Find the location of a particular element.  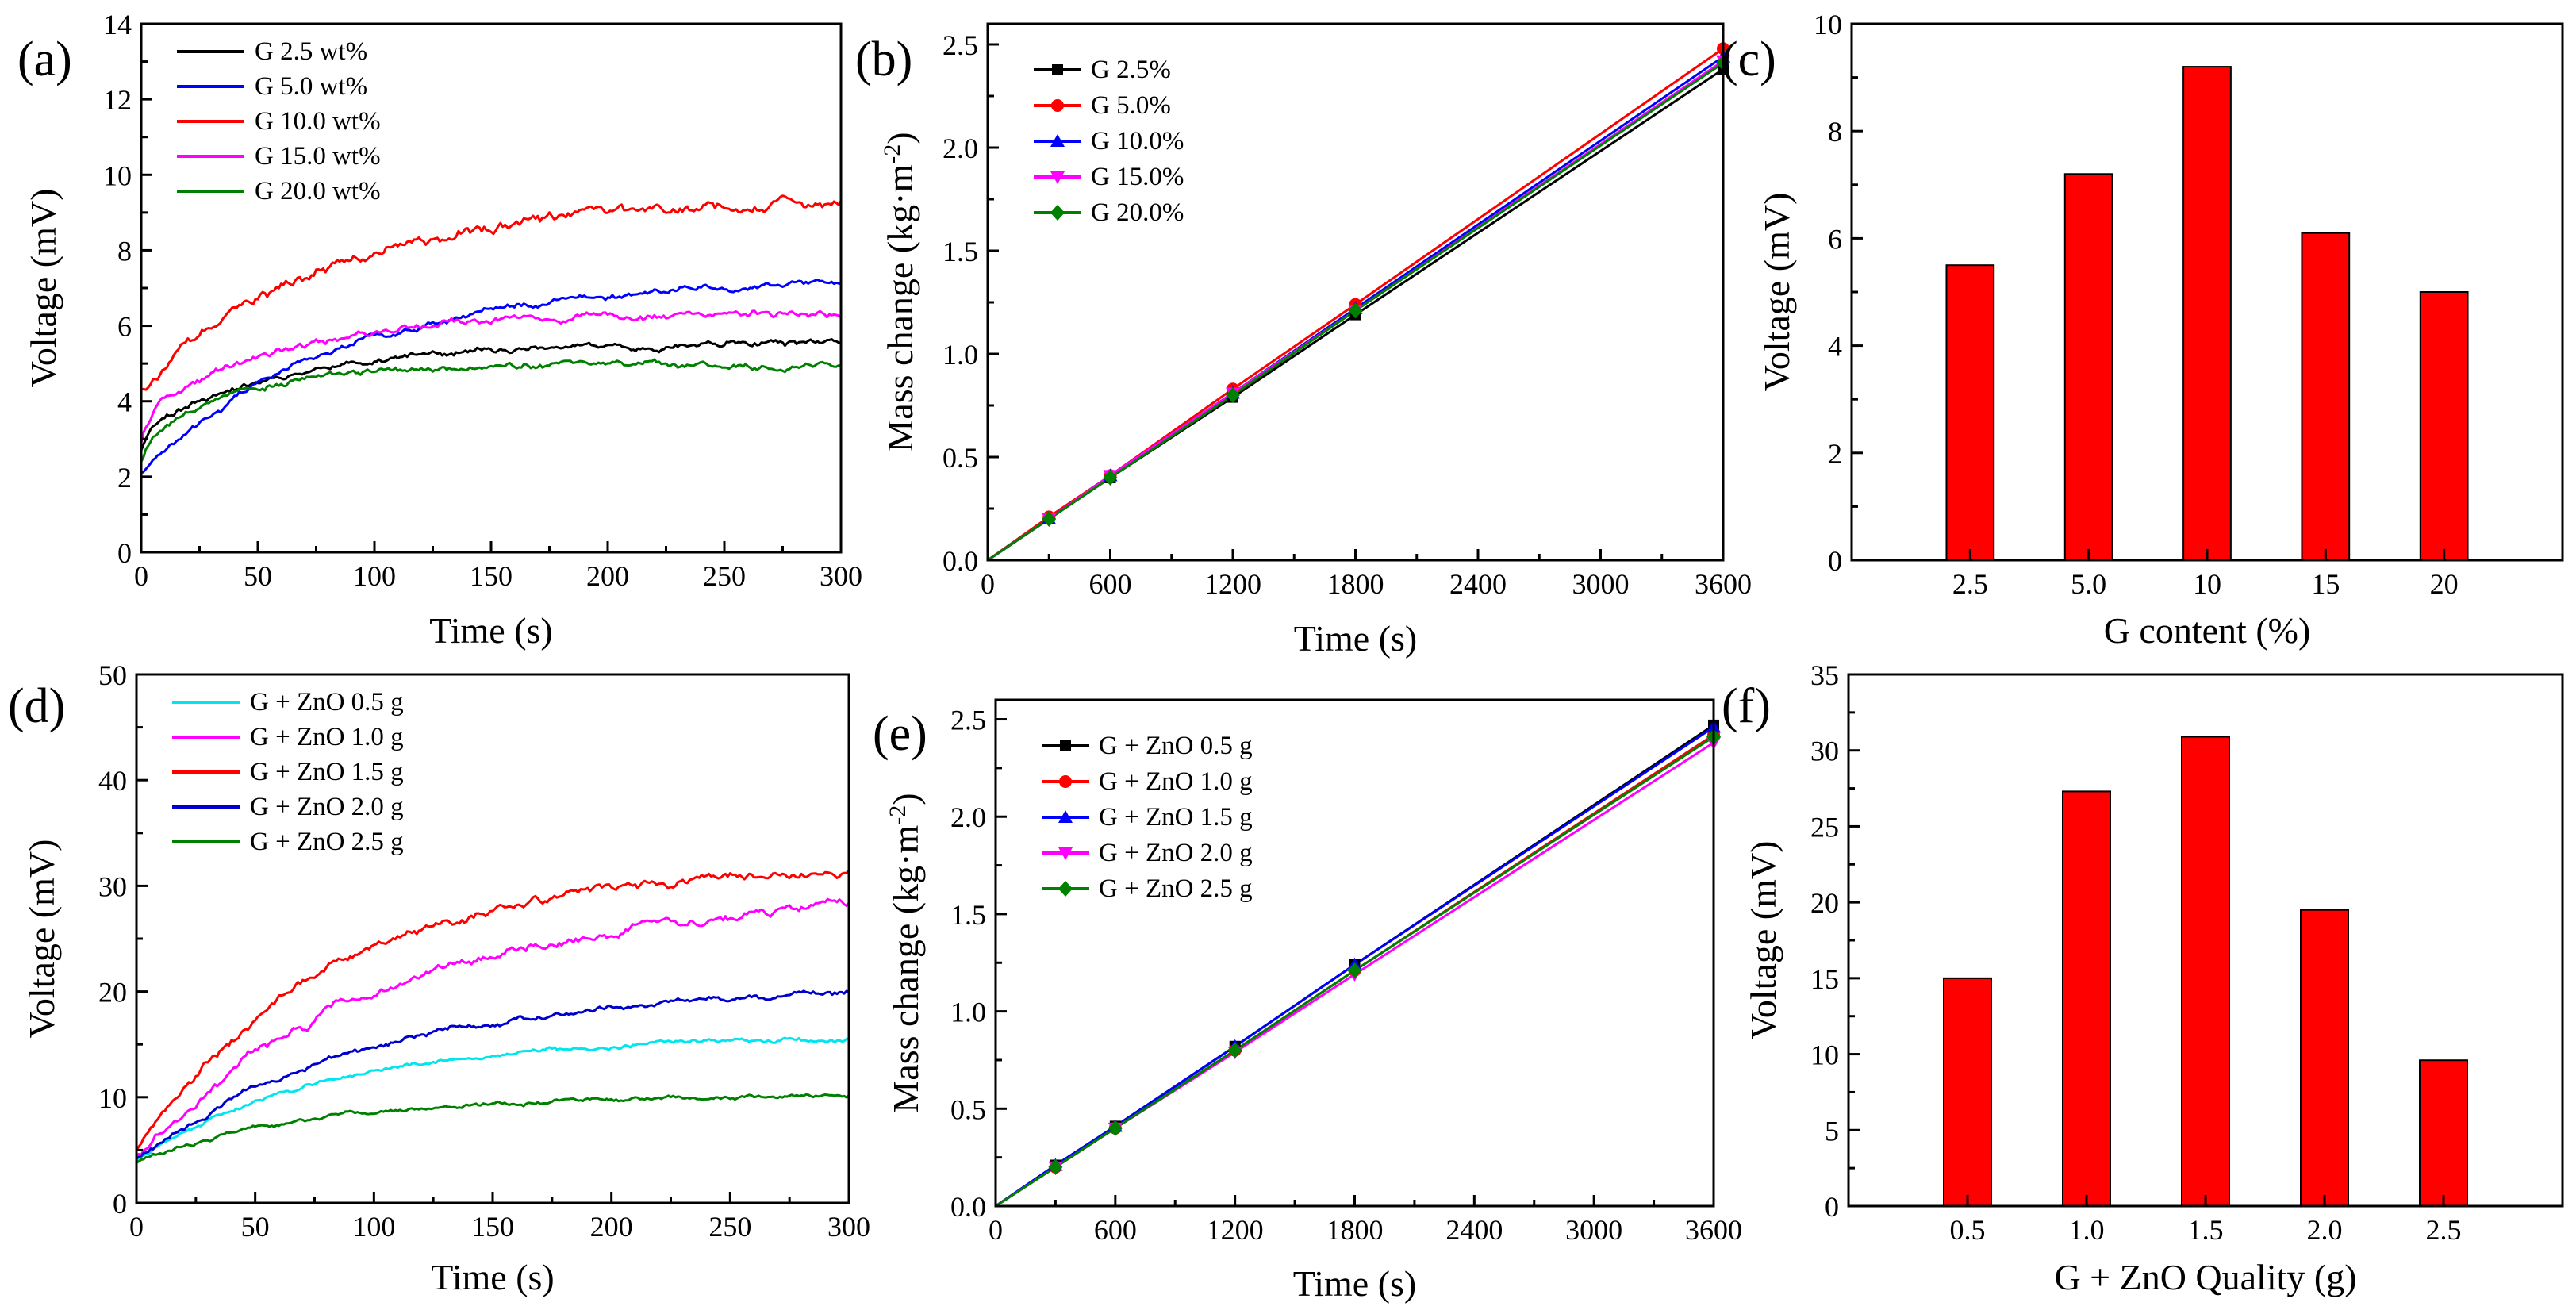

panel-a-x-tick-label: 300 is located at coordinates (841, 576).